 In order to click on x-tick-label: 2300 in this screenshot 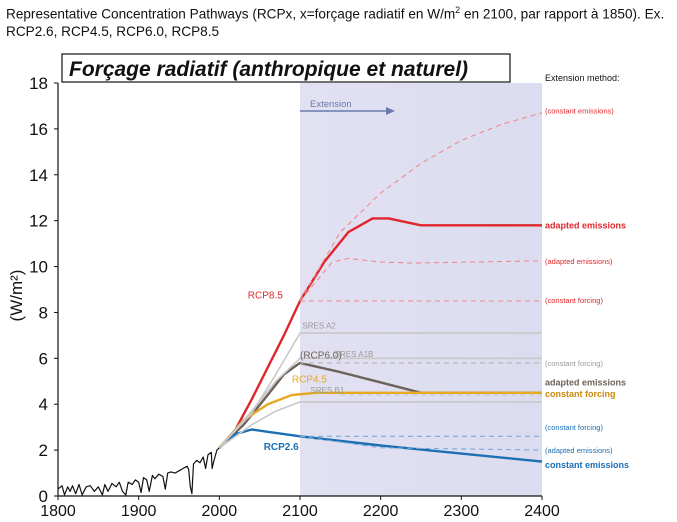, I will do `click(462, 511)`.